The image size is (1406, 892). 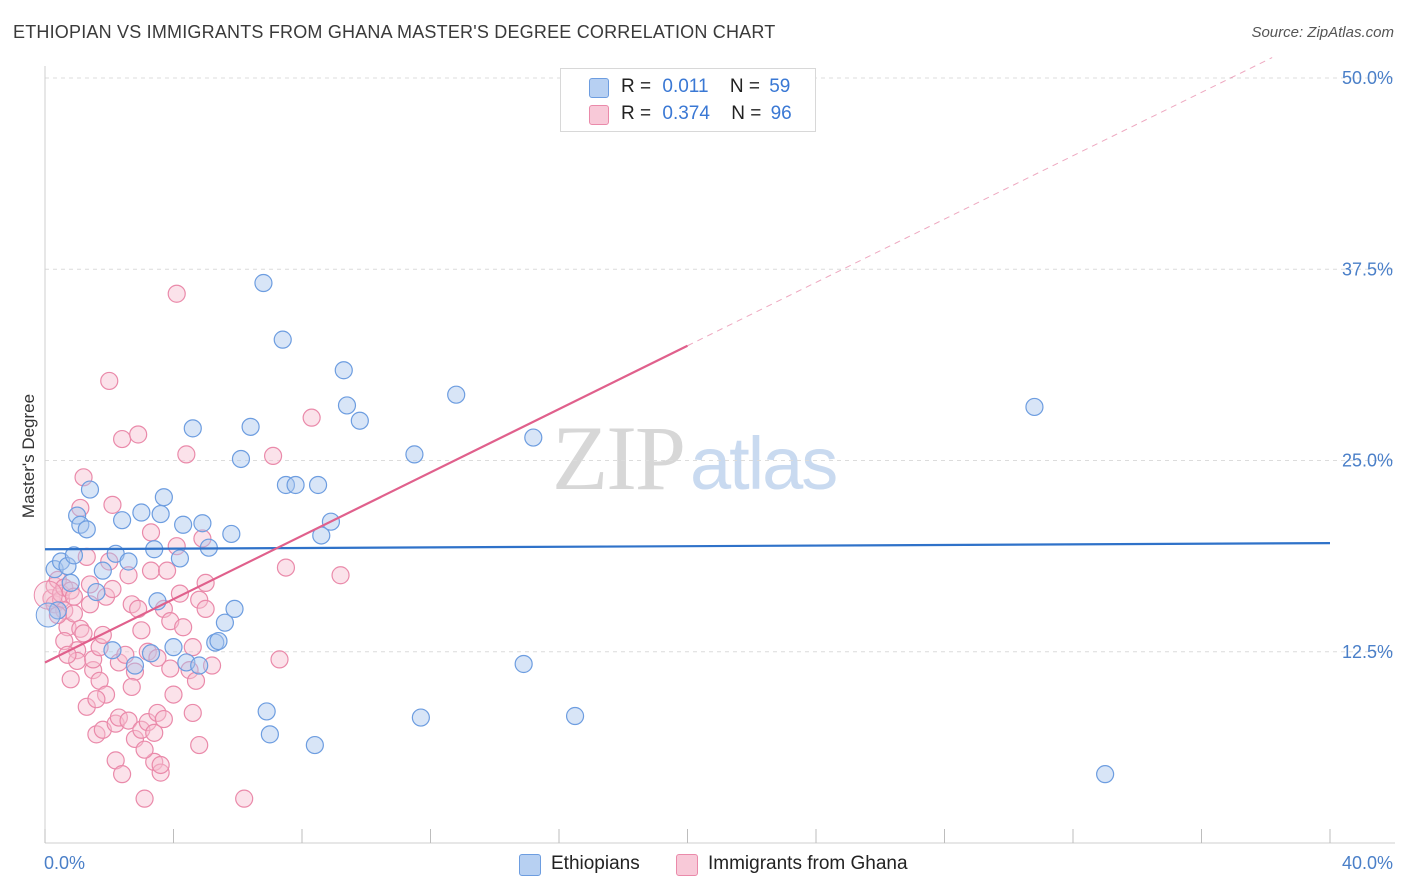 I want to click on x-tick-label-min: 0.0%, so click(x=64, y=863).